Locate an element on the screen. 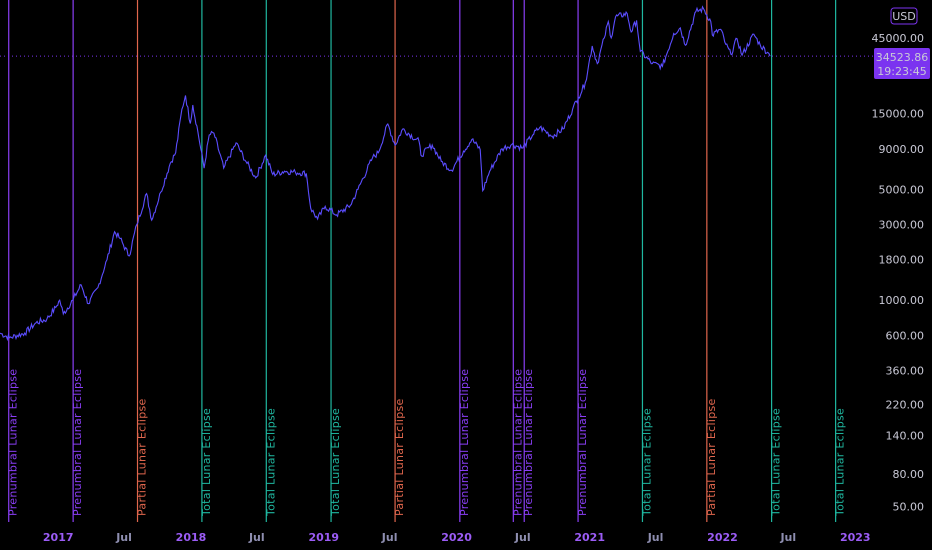 Image resolution: width=932 pixels, height=550 pixels. price-tick-label: 1000.00 is located at coordinates (902, 300).